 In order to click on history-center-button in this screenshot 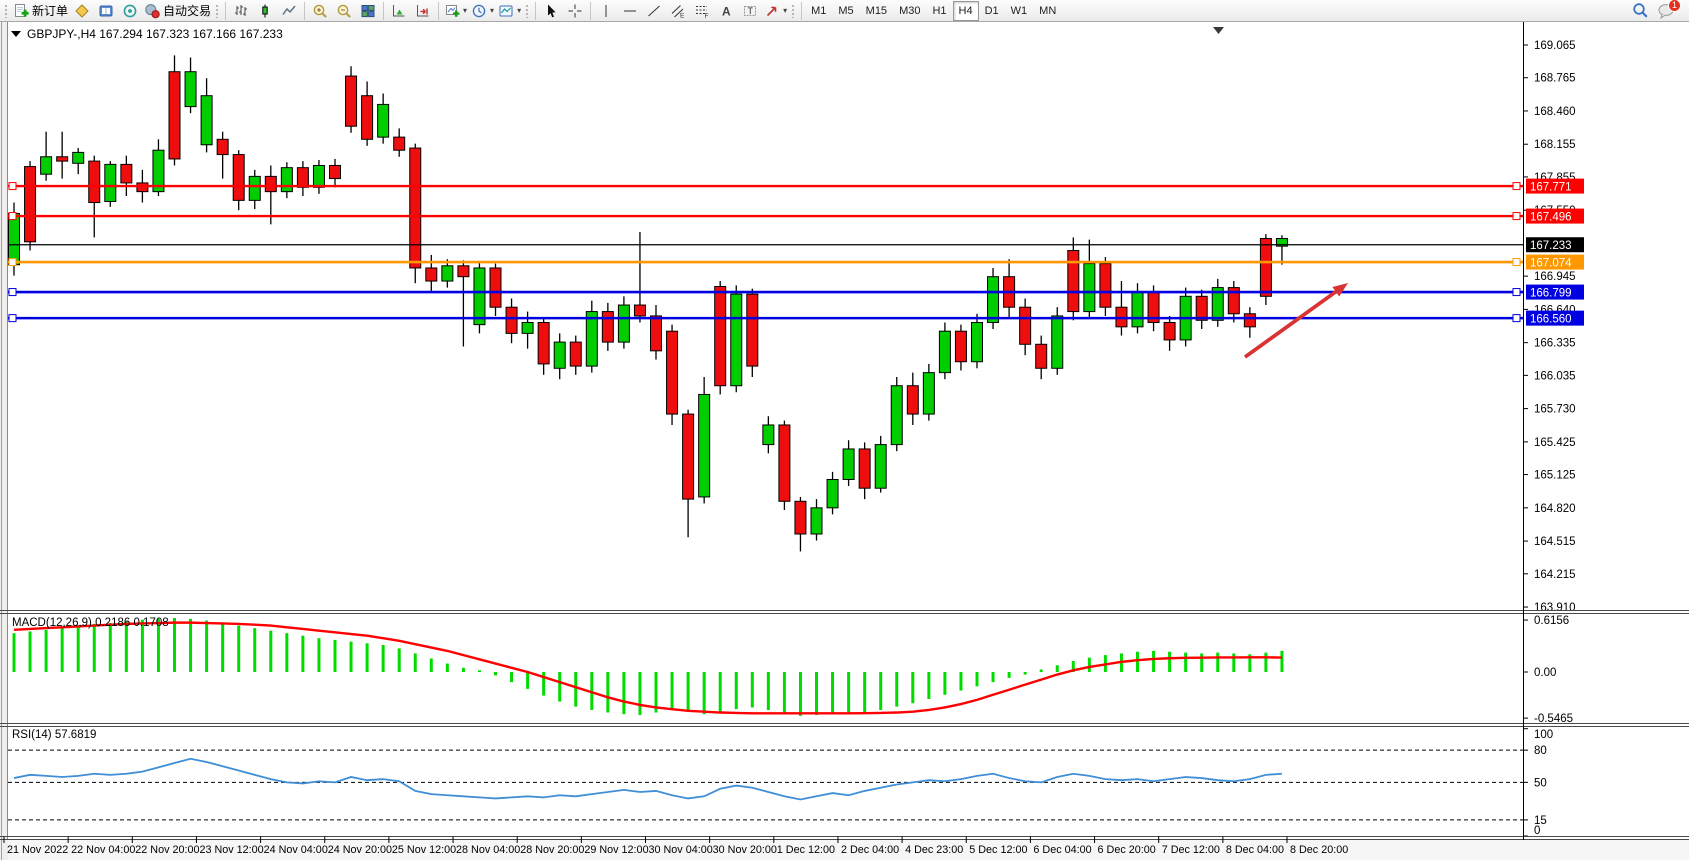, I will do `click(82, 11)`.